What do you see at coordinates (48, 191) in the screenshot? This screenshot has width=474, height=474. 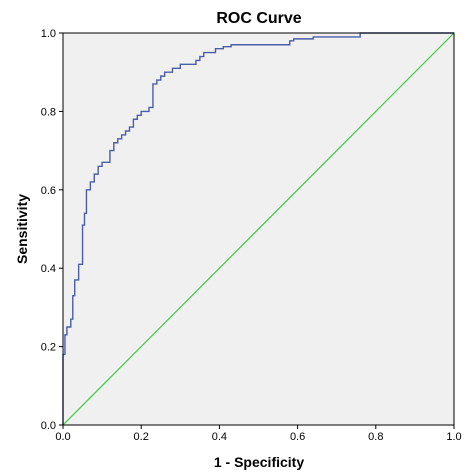 I see `y-tick-label: 0.6` at bounding box center [48, 191].